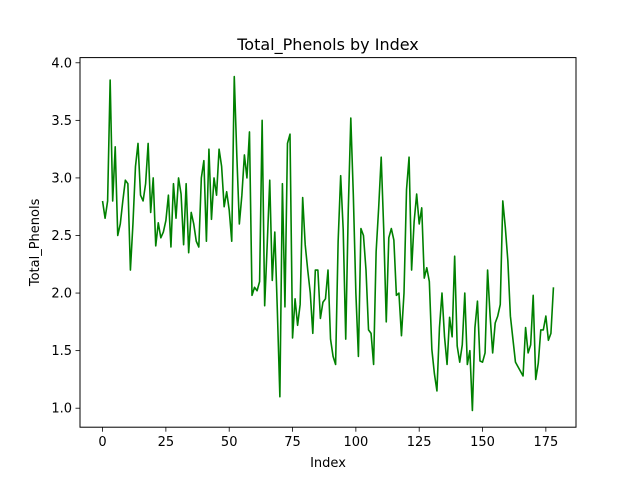 The image size is (640, 480). What do you see at coordinates (419, 442) in the screenshot?
I see `x-tick-label: 125` at bounding box center [419, 442].